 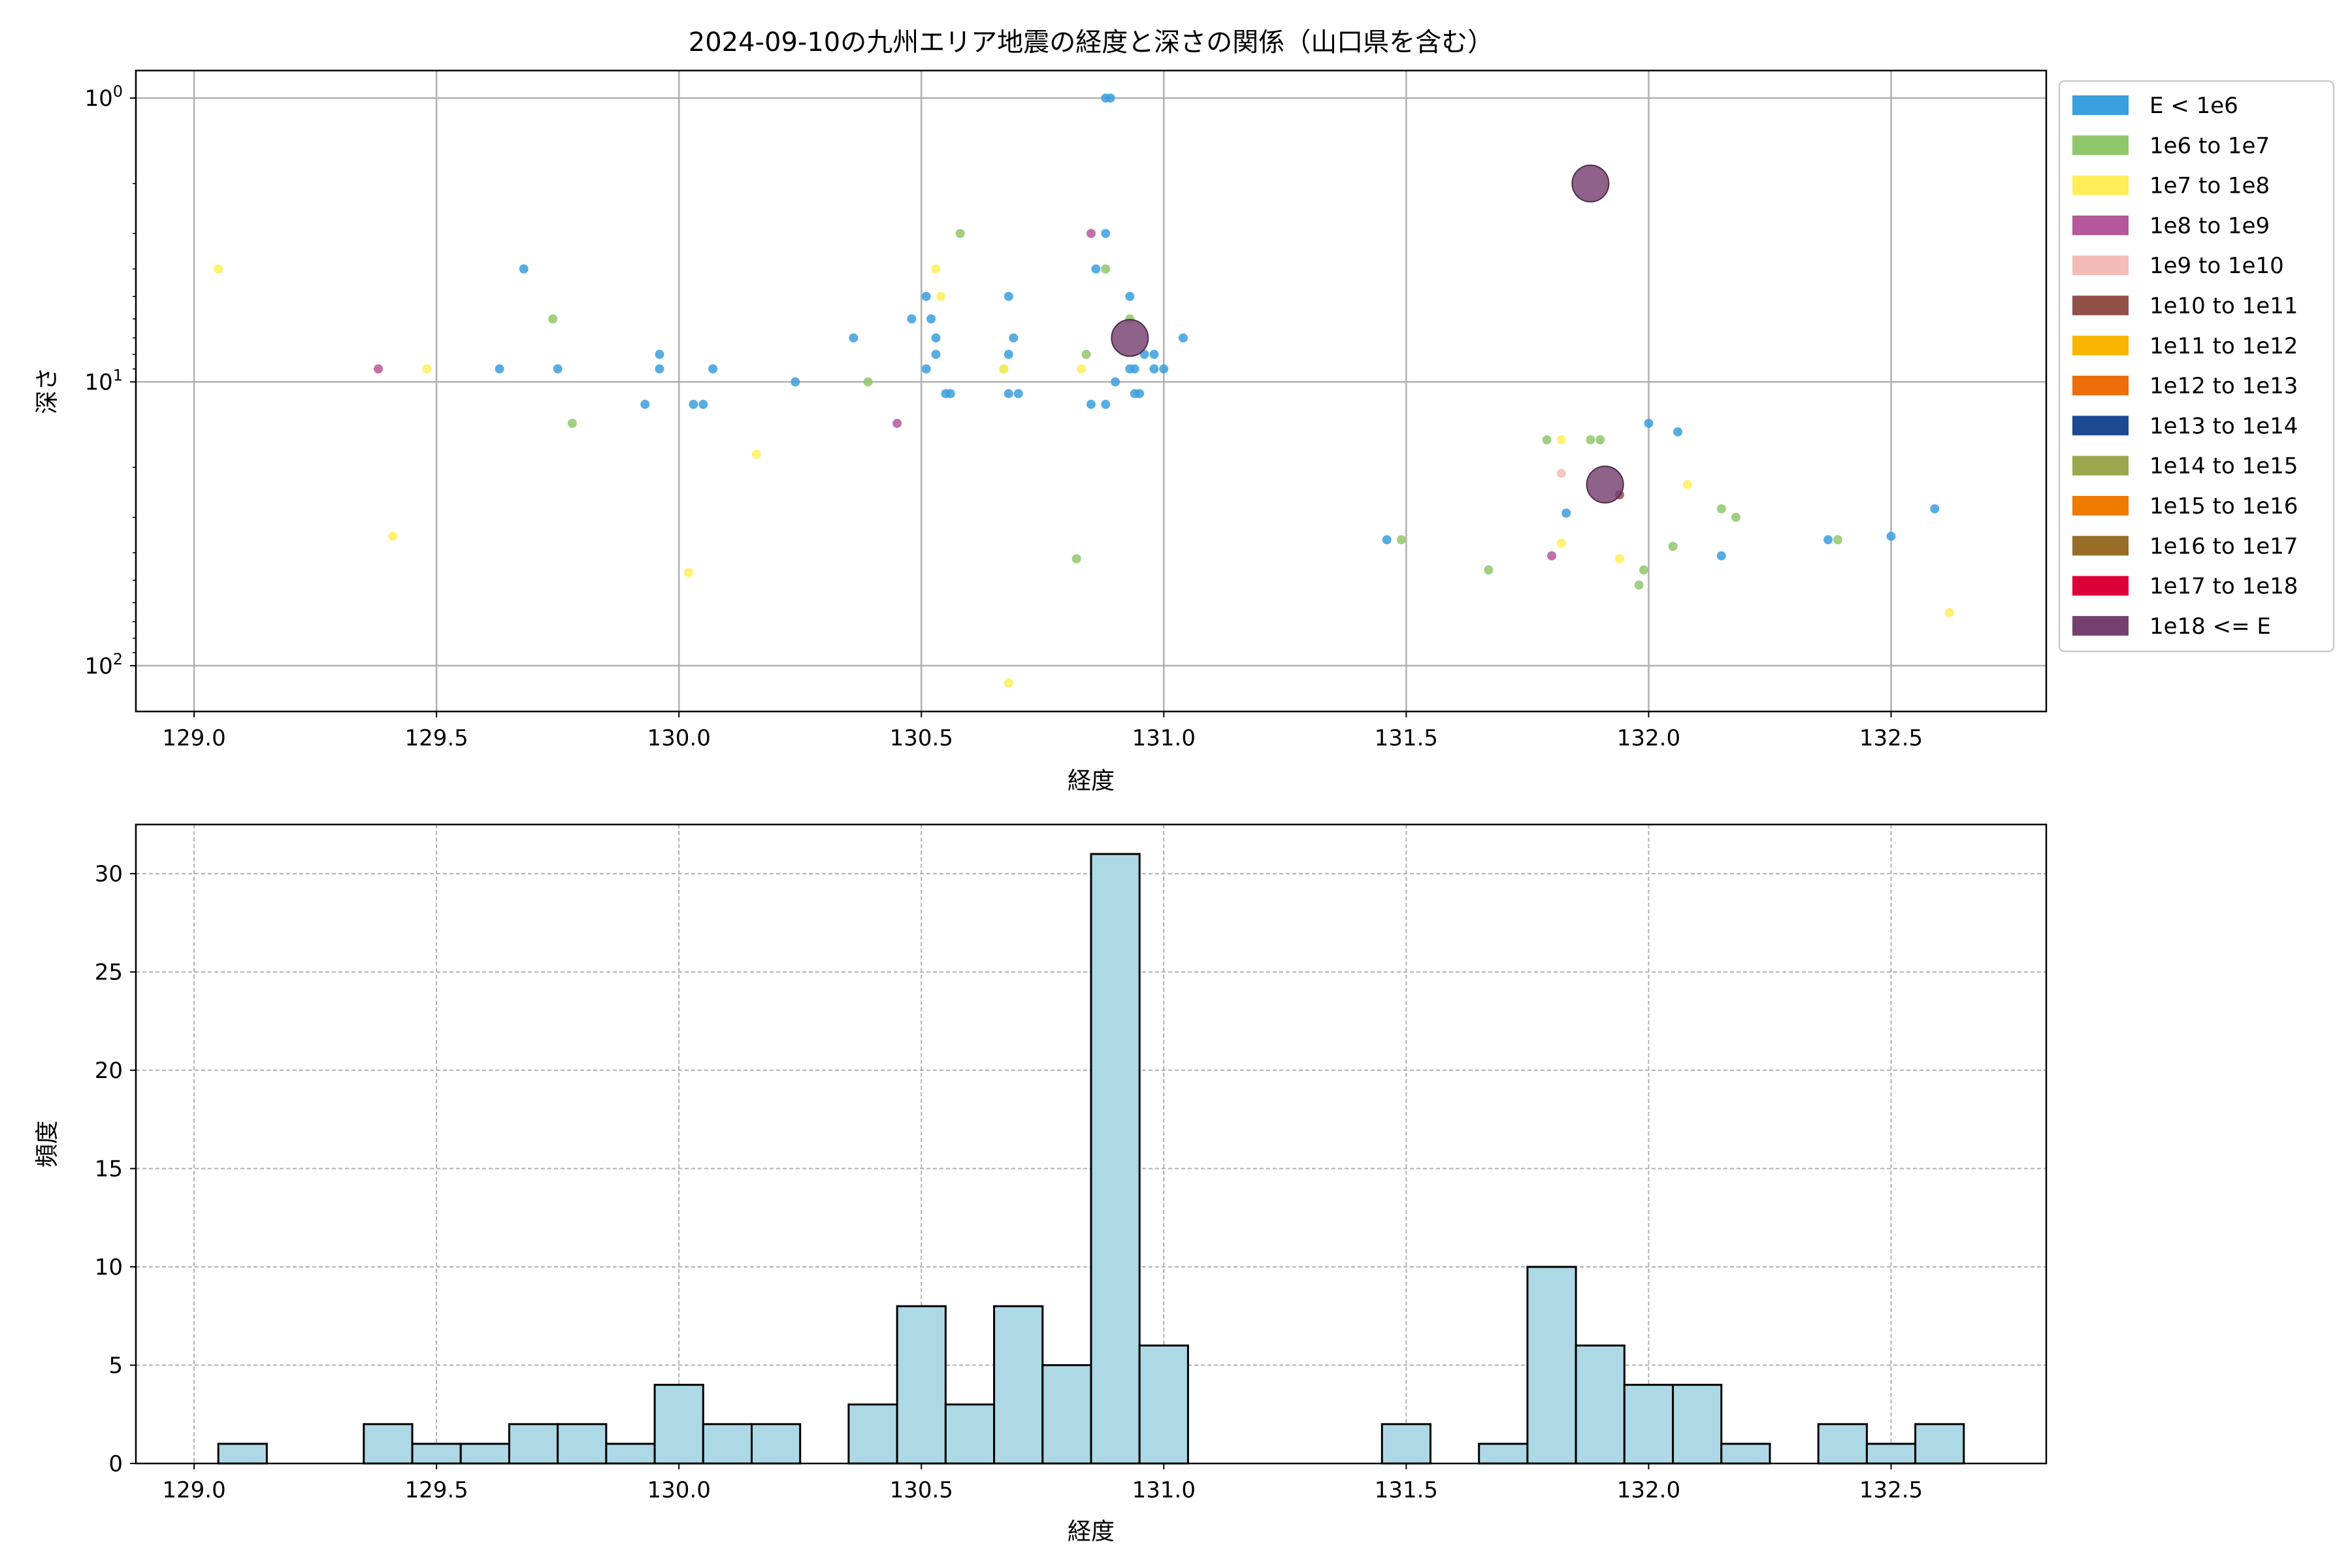 What do you see at coordinates (1042, 1483) in the screenshot?
I see `histogram-x-ticks: 129.0 129.5 130.0 130.5 131.0 131.5 132.0 132.5` at bounding box center [1042, 1483].